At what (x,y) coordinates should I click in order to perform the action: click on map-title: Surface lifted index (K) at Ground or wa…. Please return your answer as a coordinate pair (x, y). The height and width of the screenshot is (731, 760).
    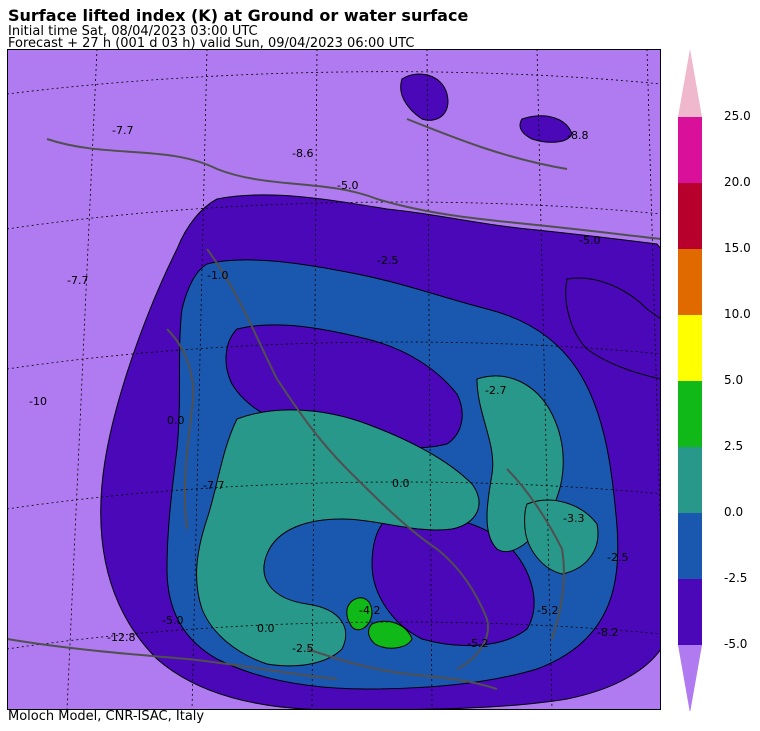
    Looking at the image, I should click on (238, 15).